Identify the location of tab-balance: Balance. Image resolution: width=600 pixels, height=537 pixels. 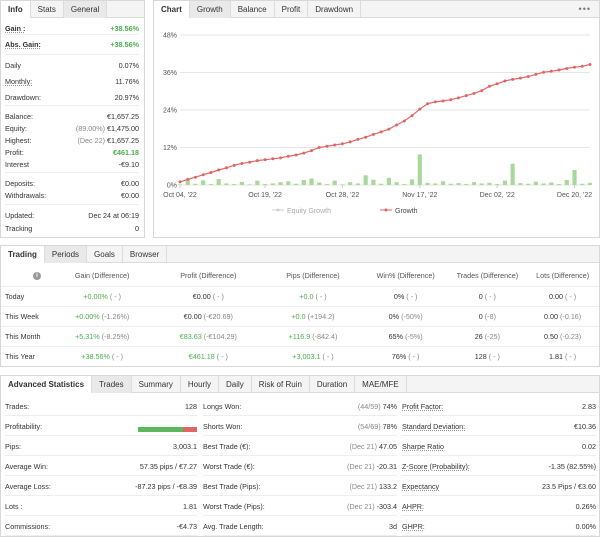
(253, 9).